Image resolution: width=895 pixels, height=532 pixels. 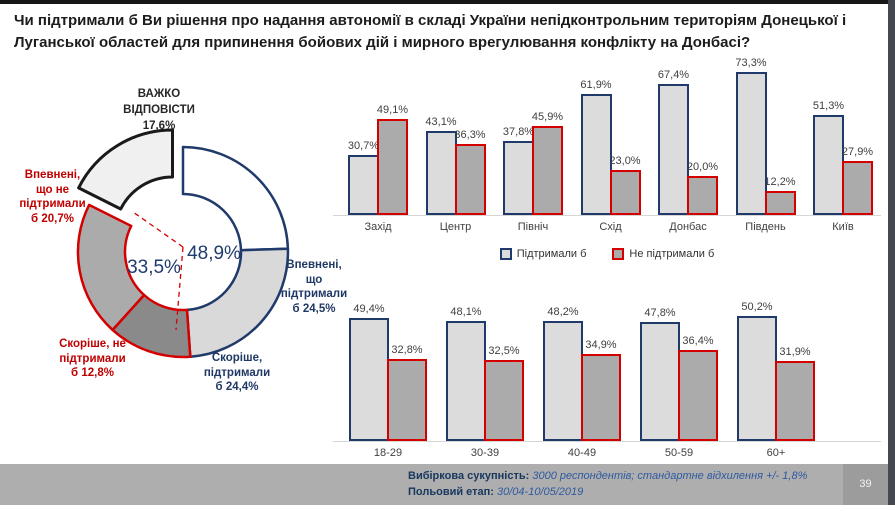 What do you see at coordinates (563, 311) in the screenshot?
I see `bar-value-label: 48,2%` at bounding box center [563, 311].